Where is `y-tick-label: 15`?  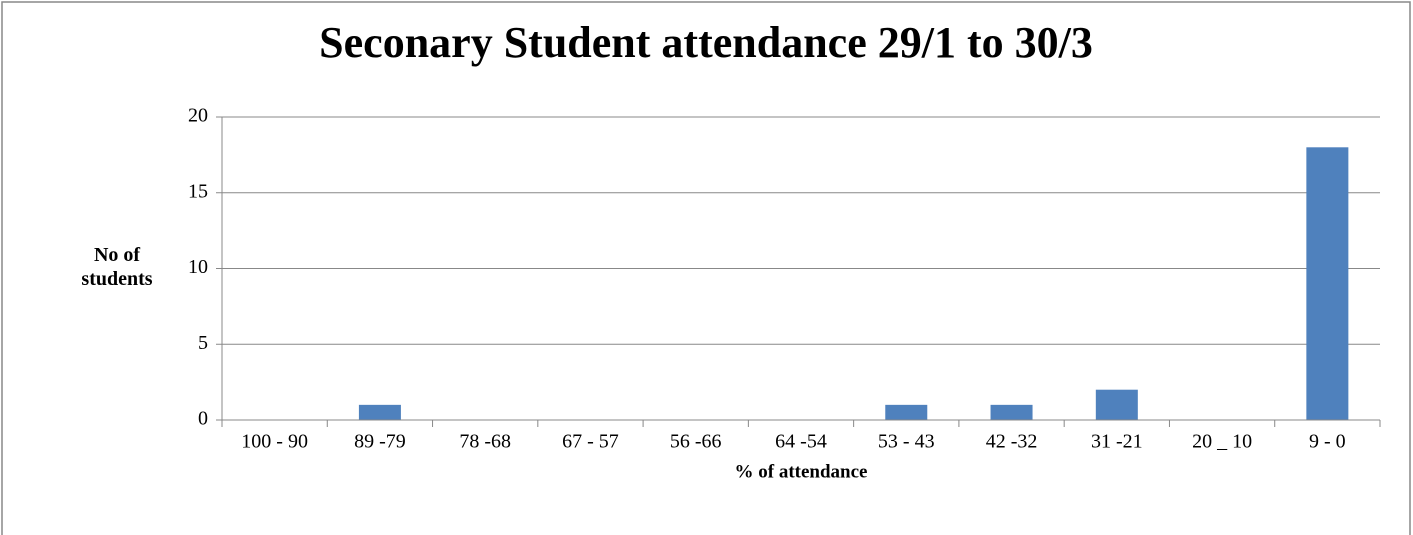 y-tick-label: 15 is located at coordinates (198, 191).